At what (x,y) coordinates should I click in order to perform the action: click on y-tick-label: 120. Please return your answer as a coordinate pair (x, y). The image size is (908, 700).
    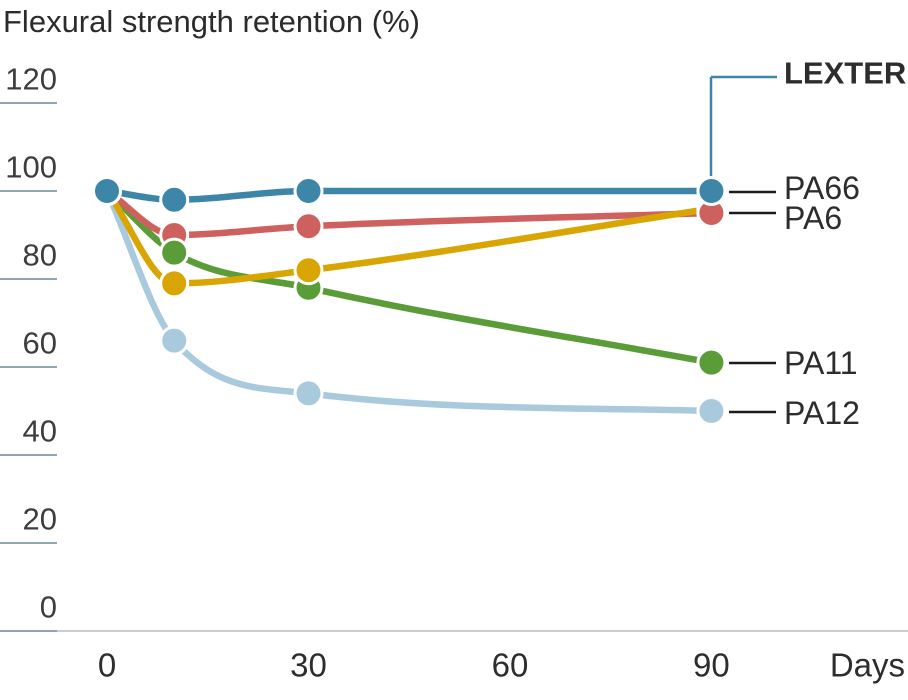
    Looking at the image, I should click on (31, 79).